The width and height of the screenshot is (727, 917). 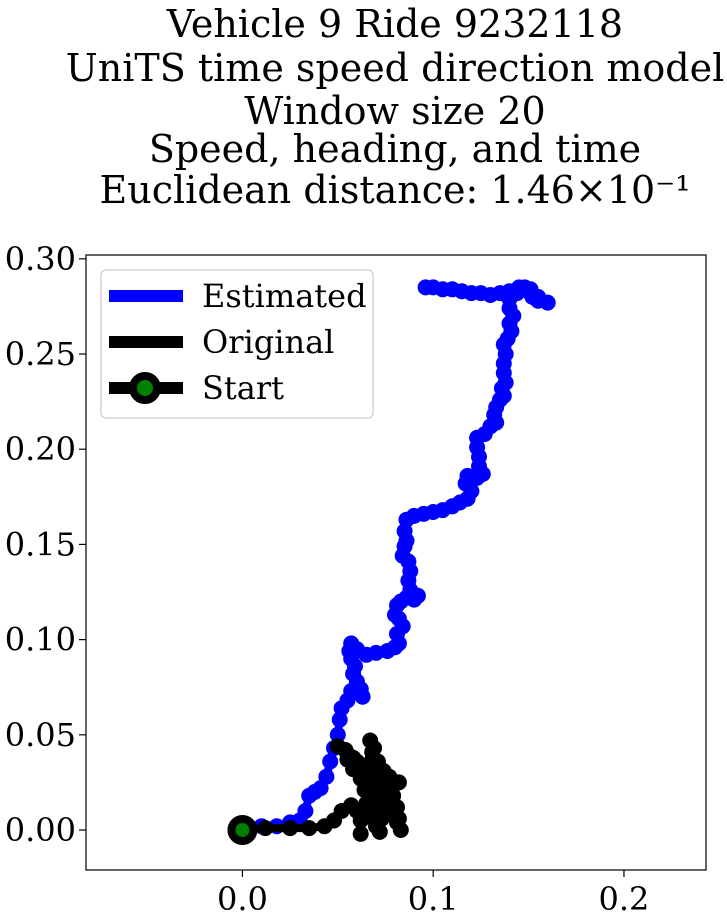 I want to click on title-line-5: Euclidean distance: 1.46×10⁻¹, so click(x=395, y=190).